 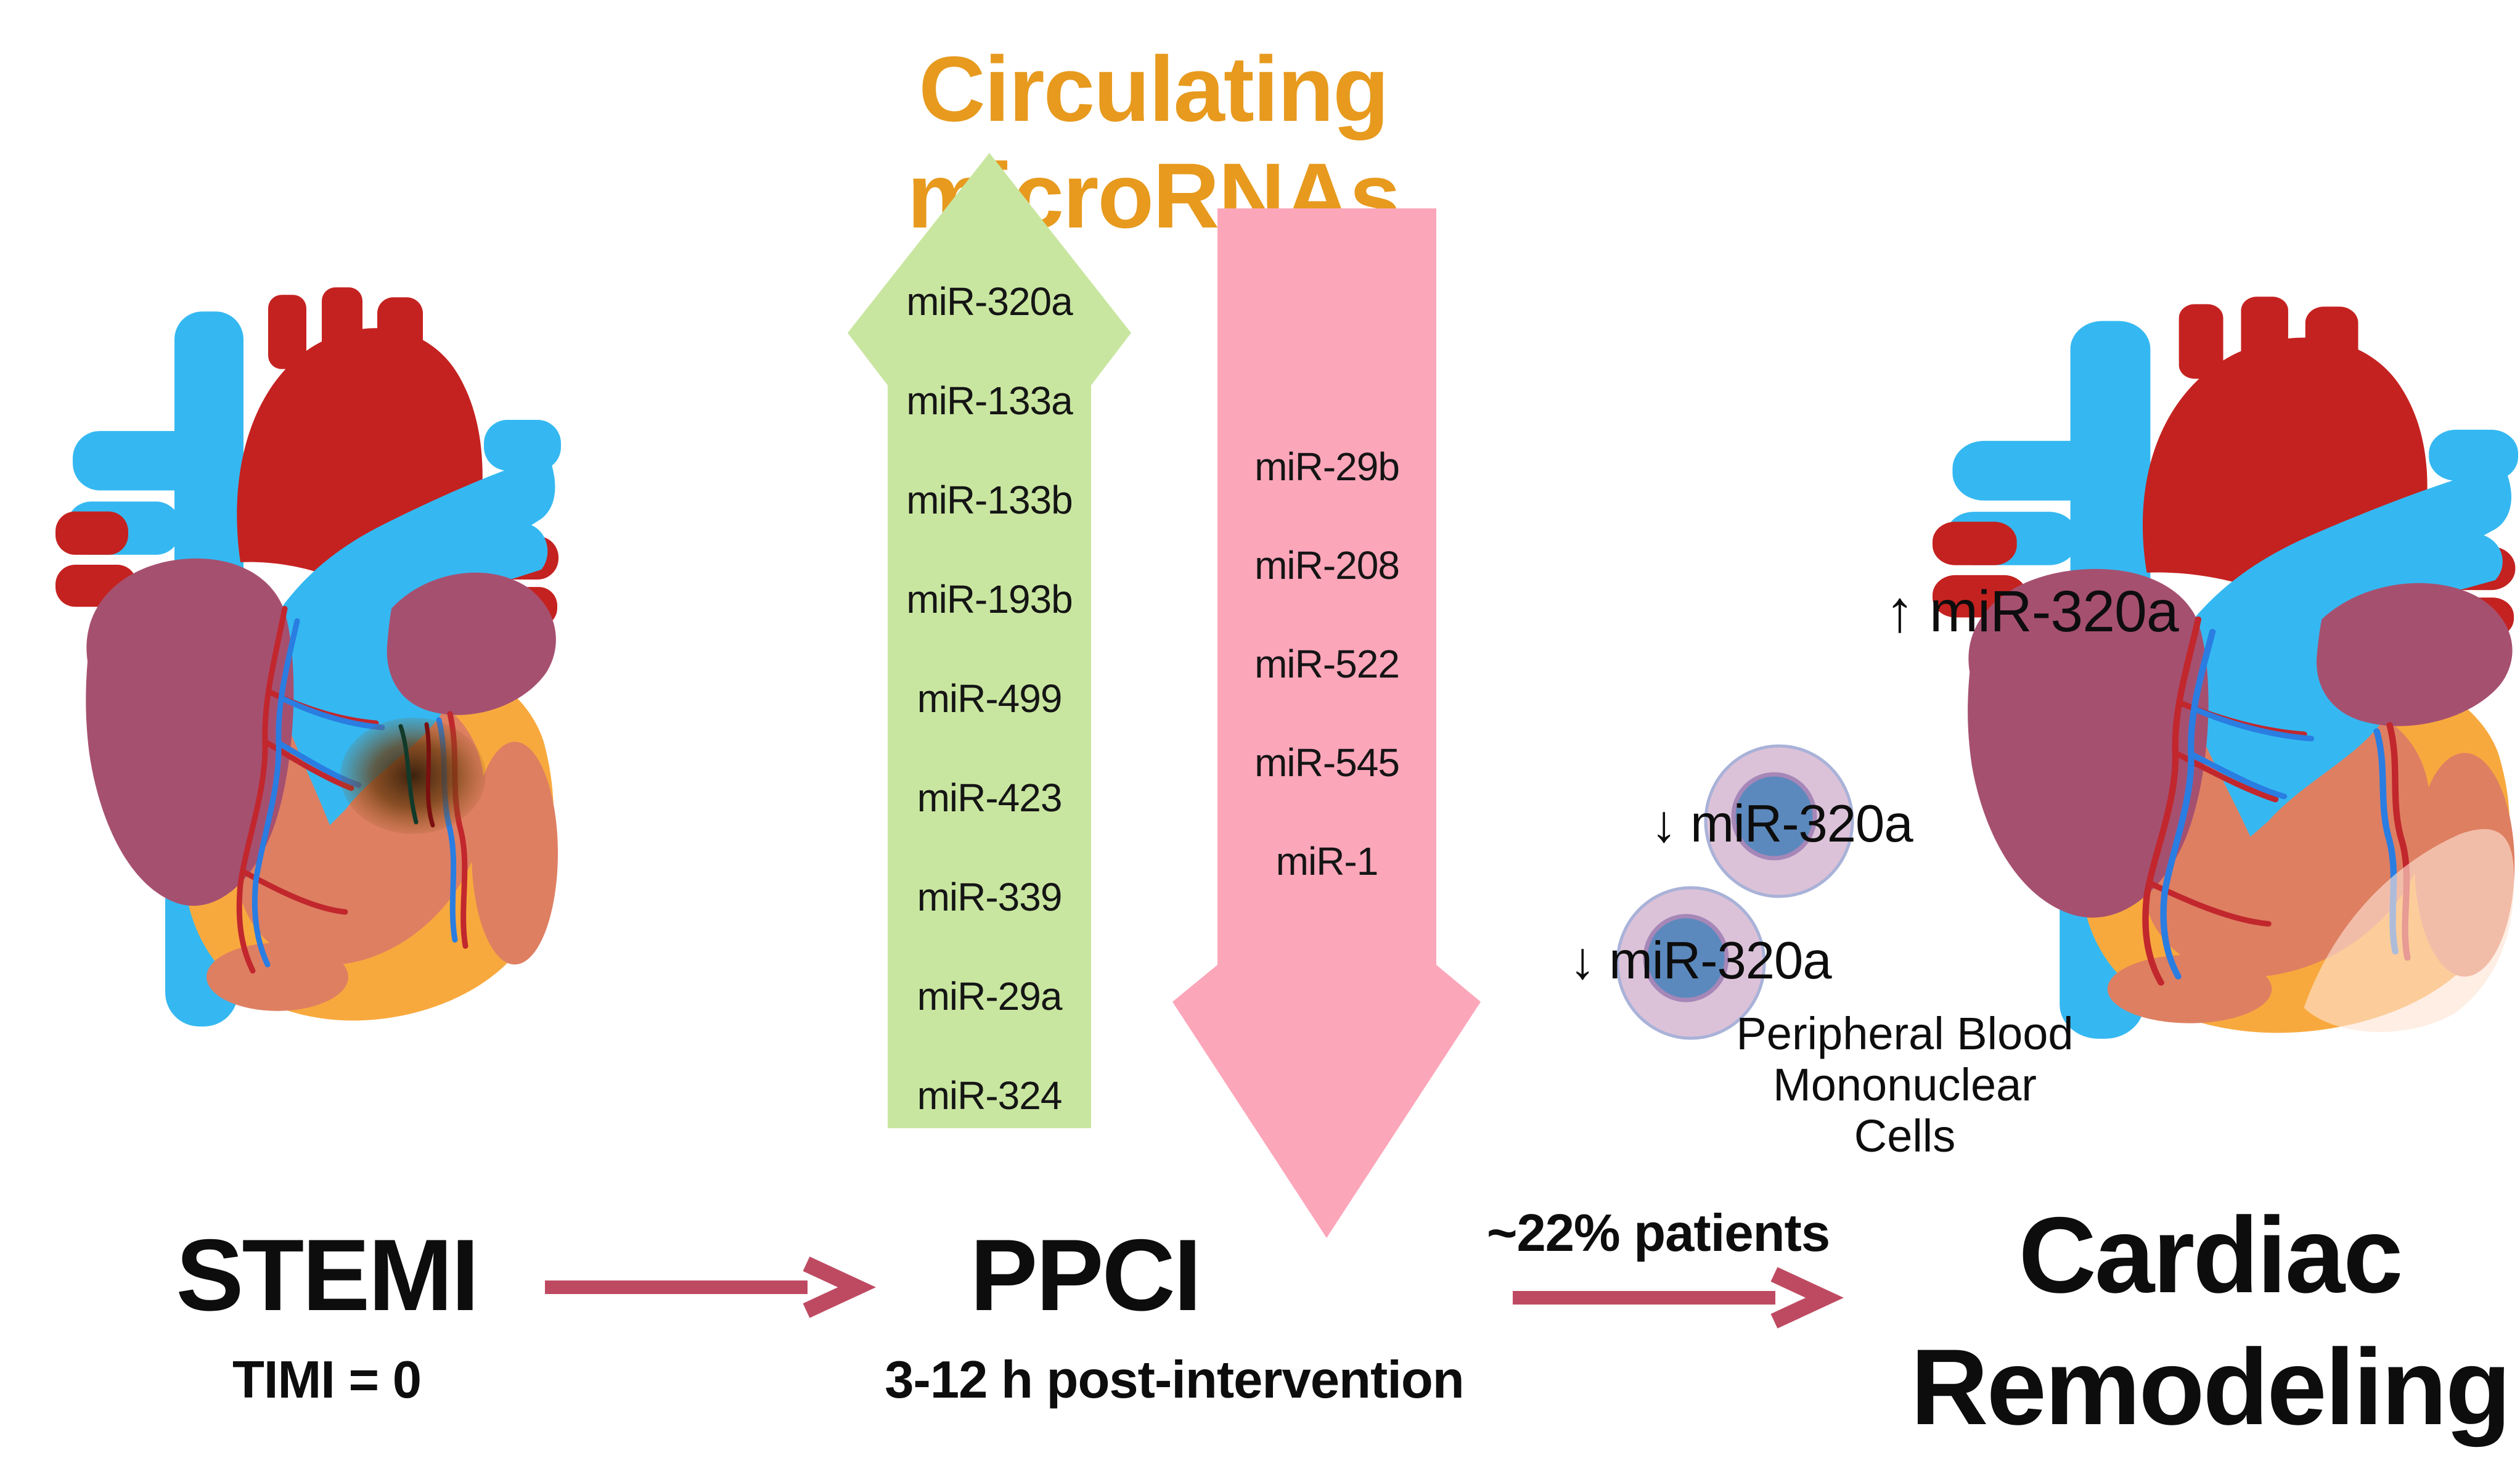 I want to click on mir-label: miR-499, so click(x=990, y=698).